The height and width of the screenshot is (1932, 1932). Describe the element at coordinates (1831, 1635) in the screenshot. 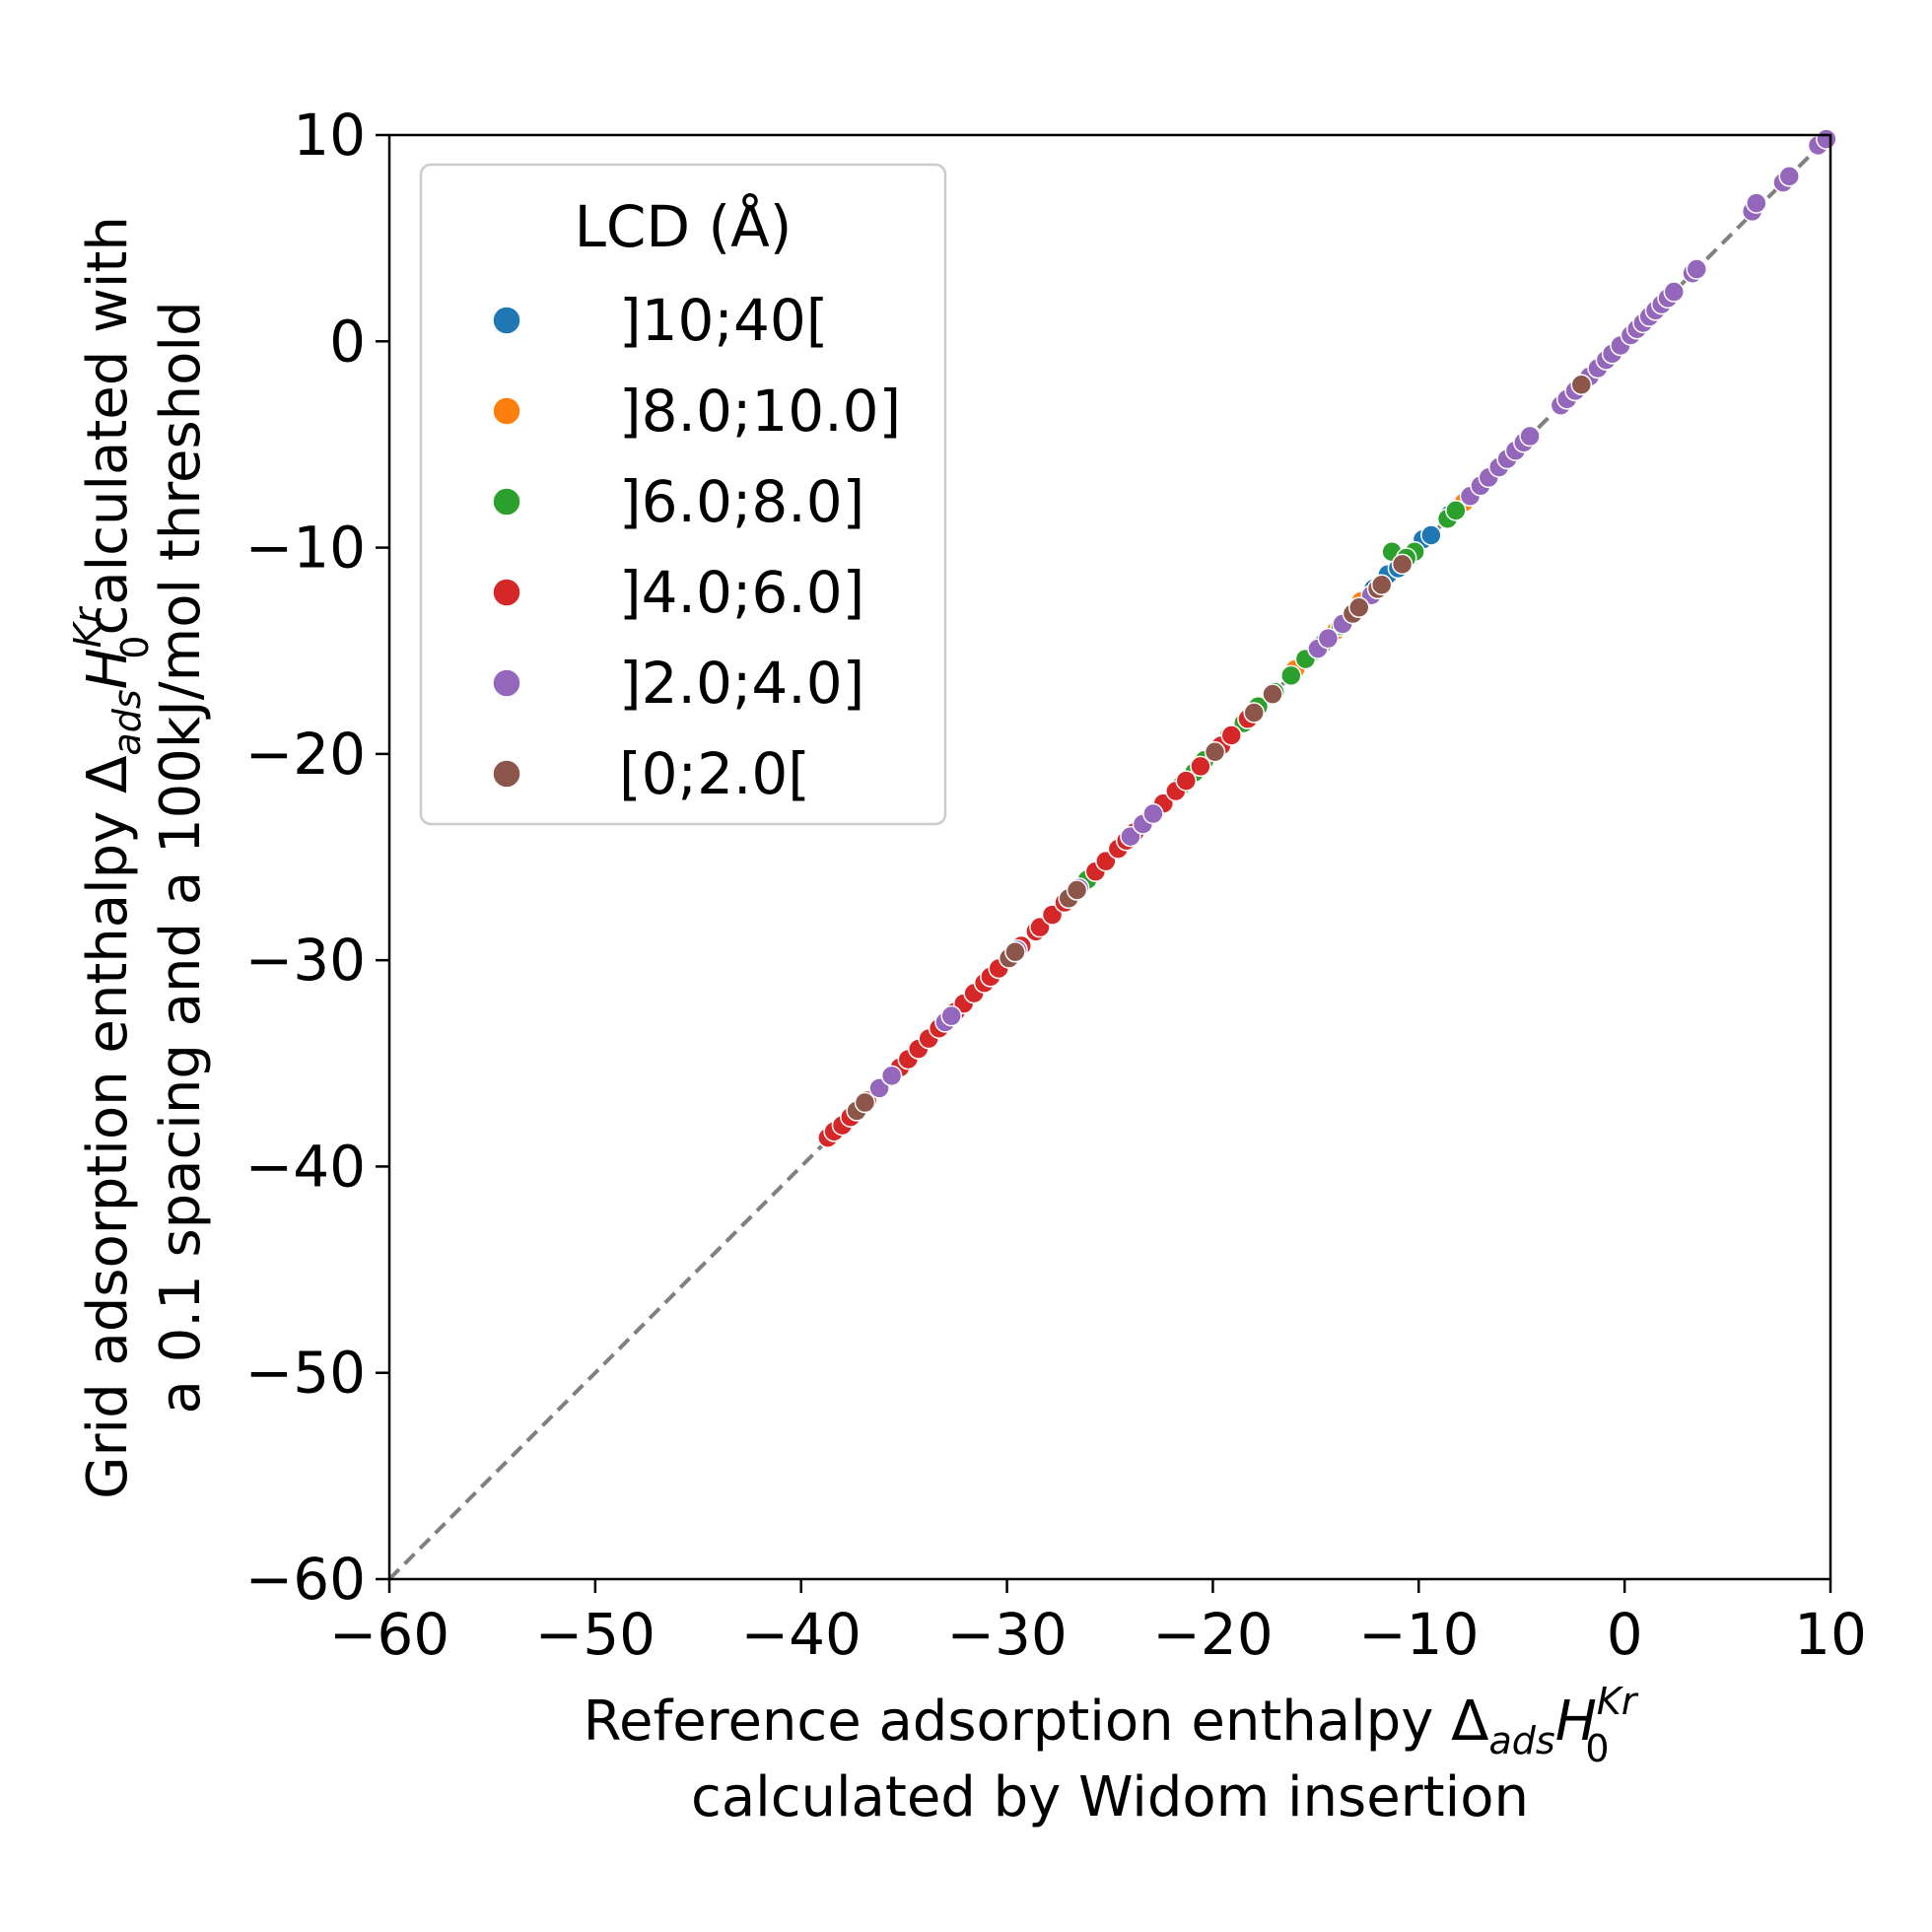

I see `x-tick-label: 10` at that location.